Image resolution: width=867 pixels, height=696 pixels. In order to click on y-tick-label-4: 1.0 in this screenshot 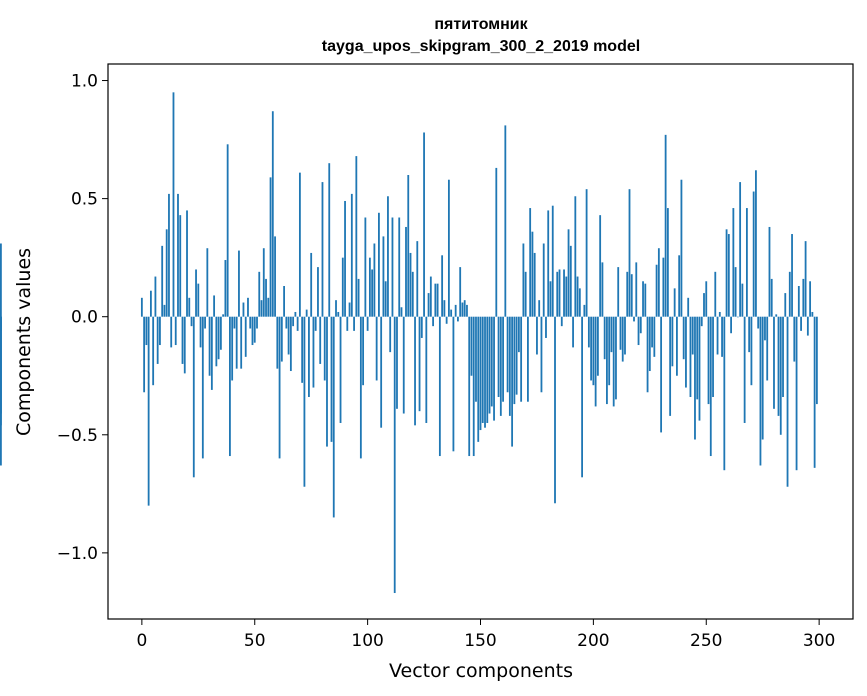, I will do `click(84, 82)`.